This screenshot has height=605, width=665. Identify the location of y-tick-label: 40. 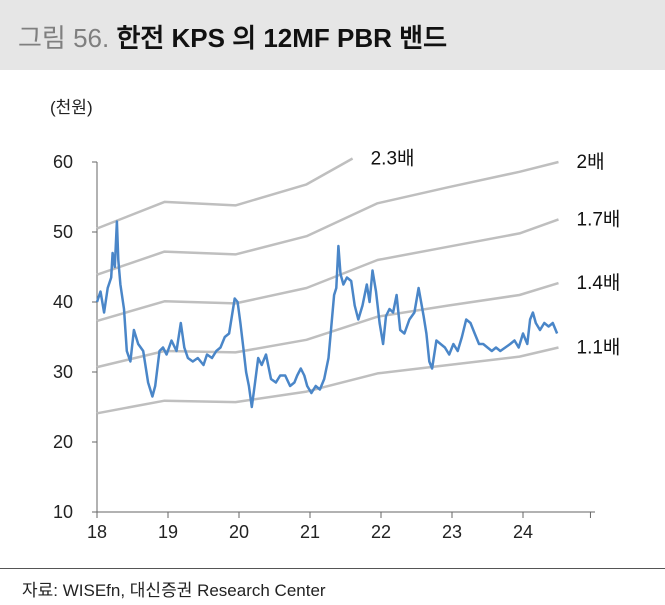
(63, 302).